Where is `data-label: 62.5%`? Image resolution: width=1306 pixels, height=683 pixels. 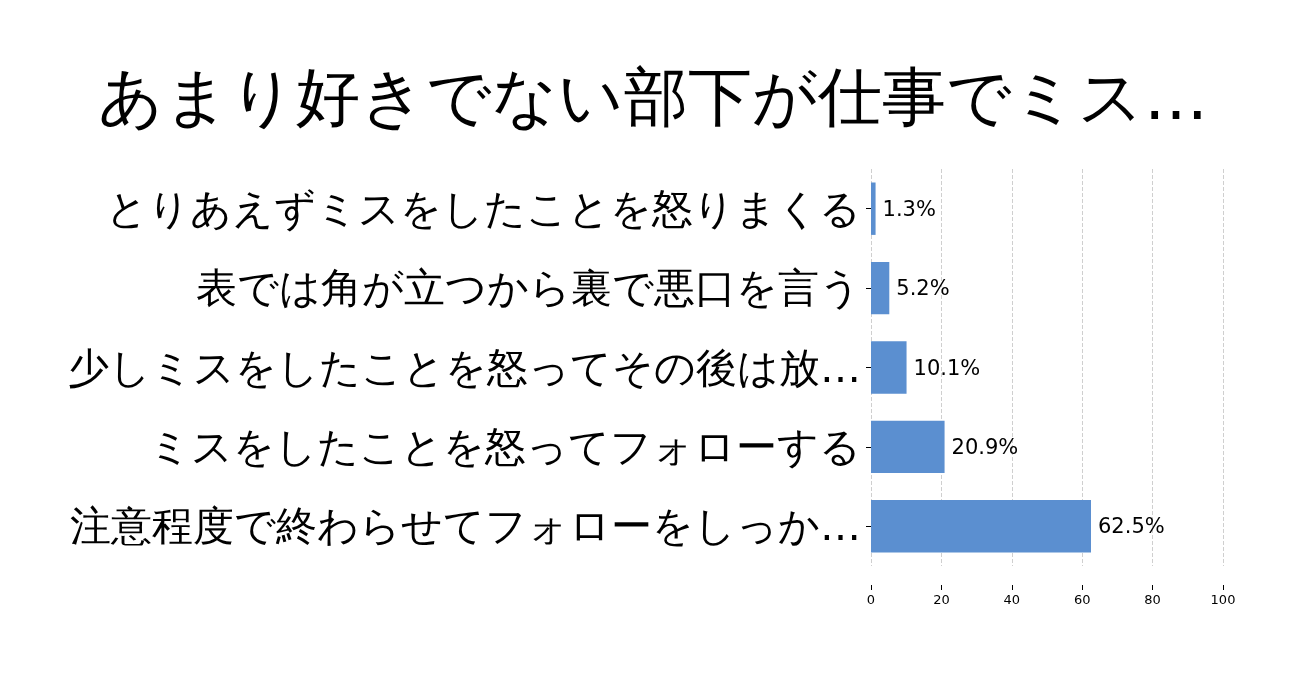
data-label: 62.5% is located at coordinates (1131, 526).